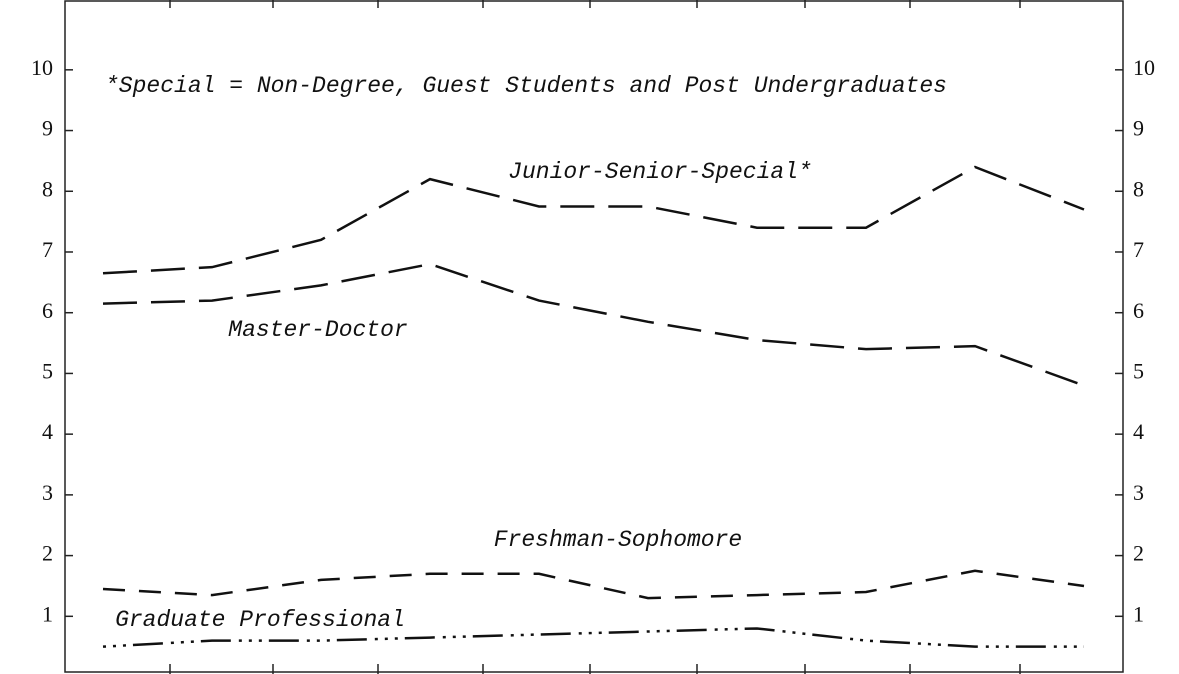 The height and width of the screenshot is (674, 1179). Describe the element at coordinates (618, 540) in the screenshot. I see `series-label: Freshman-Sophomore` at that location.